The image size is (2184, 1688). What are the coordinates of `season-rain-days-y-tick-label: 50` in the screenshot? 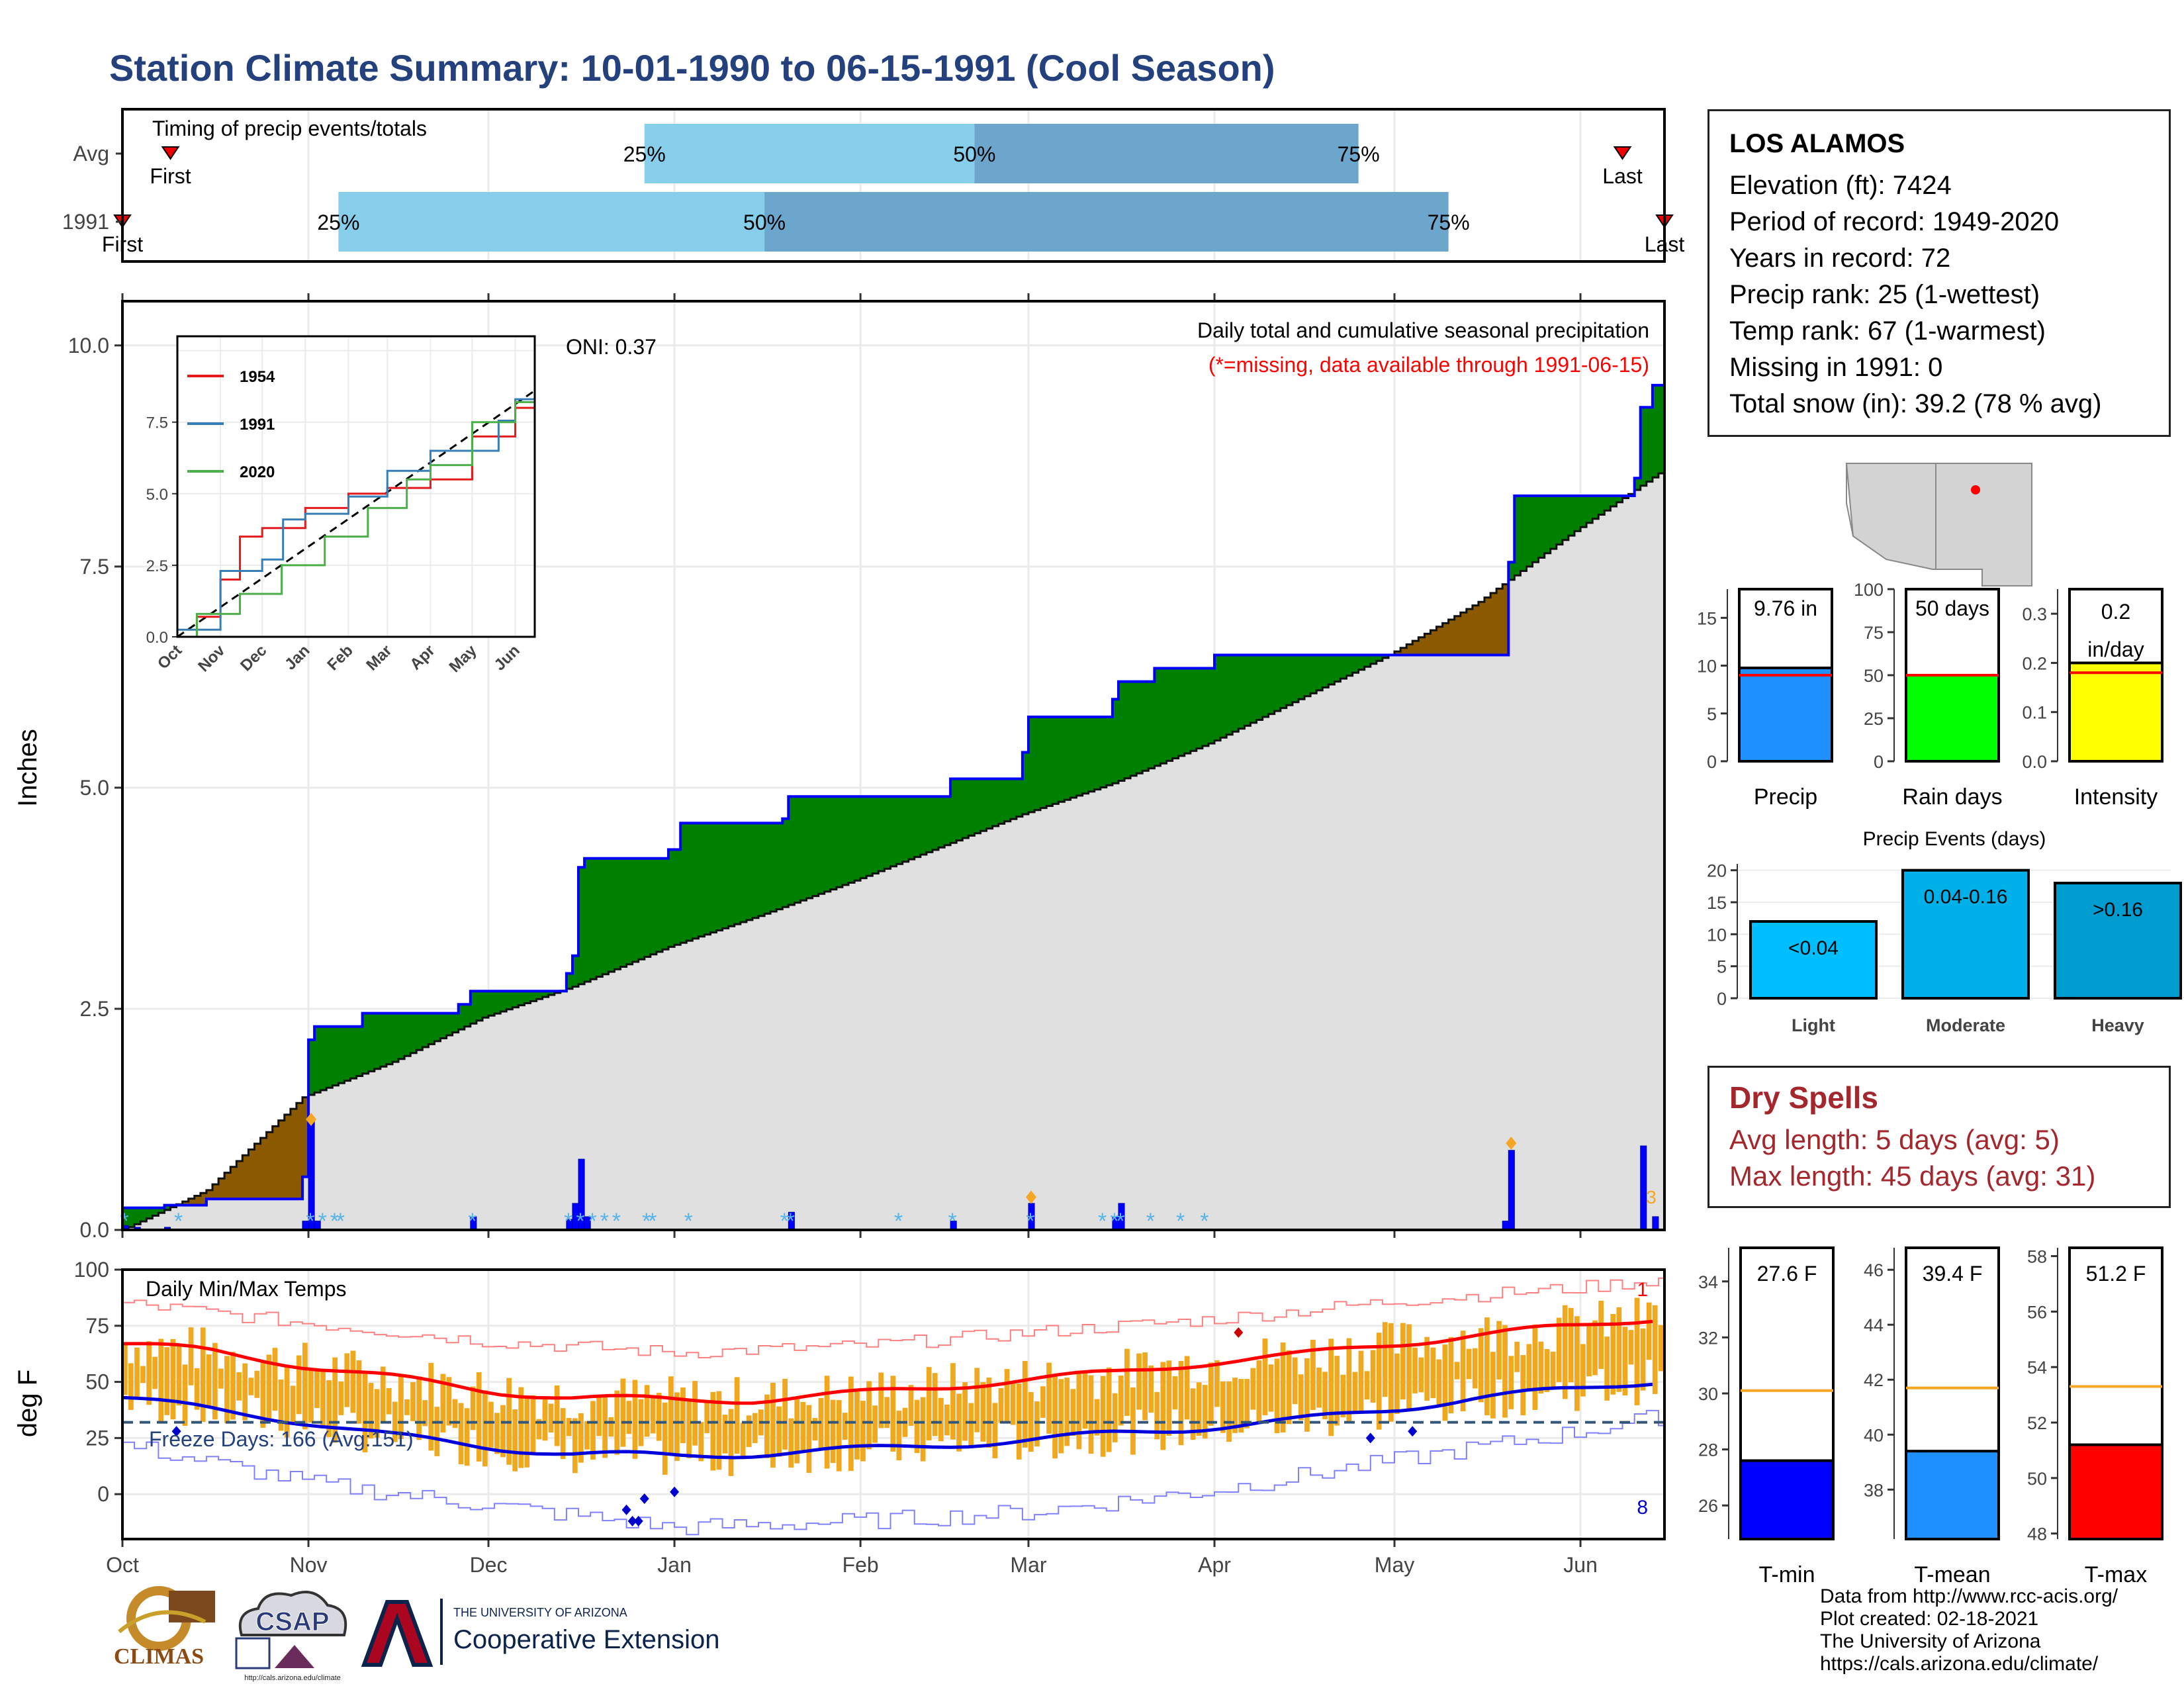 It's located at (1874, 676).